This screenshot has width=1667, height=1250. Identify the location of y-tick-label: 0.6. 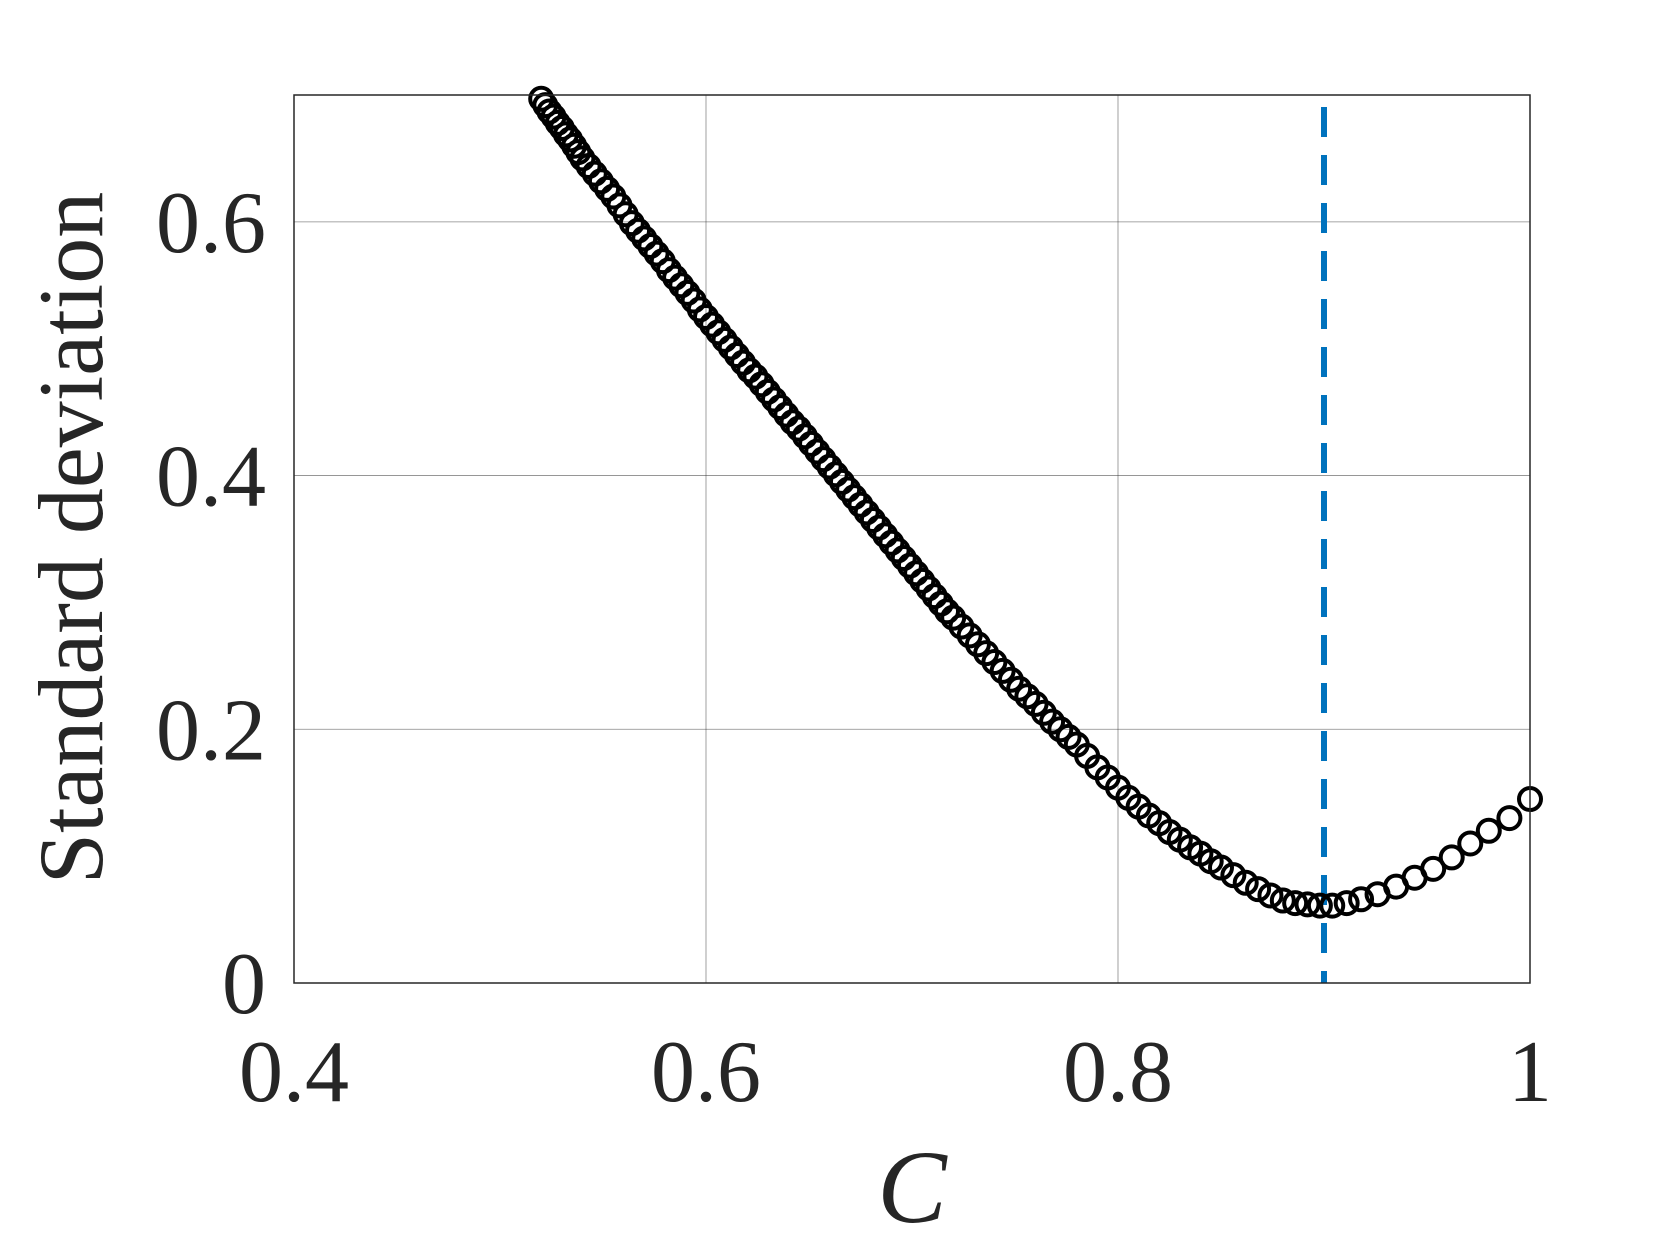
(211, 223).